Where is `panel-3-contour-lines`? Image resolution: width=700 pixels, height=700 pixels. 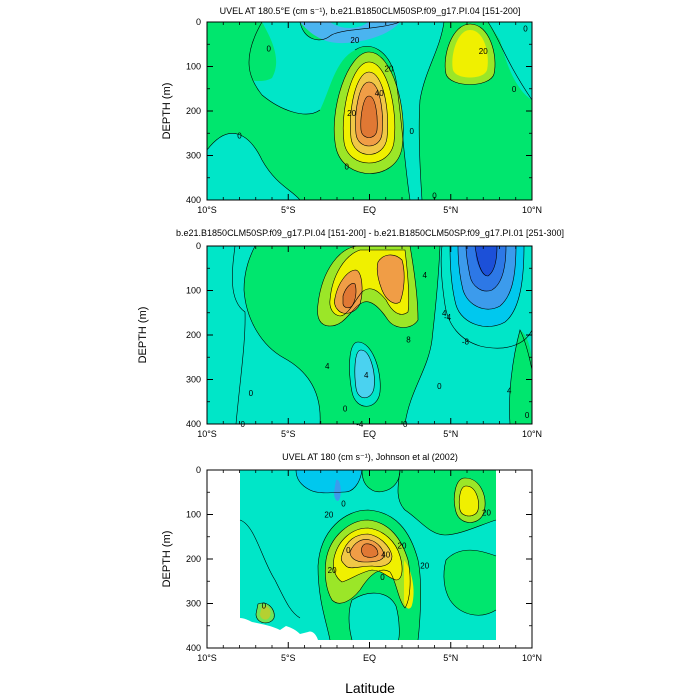 panel-3-contour-lines is located at coordinates (368, 555).